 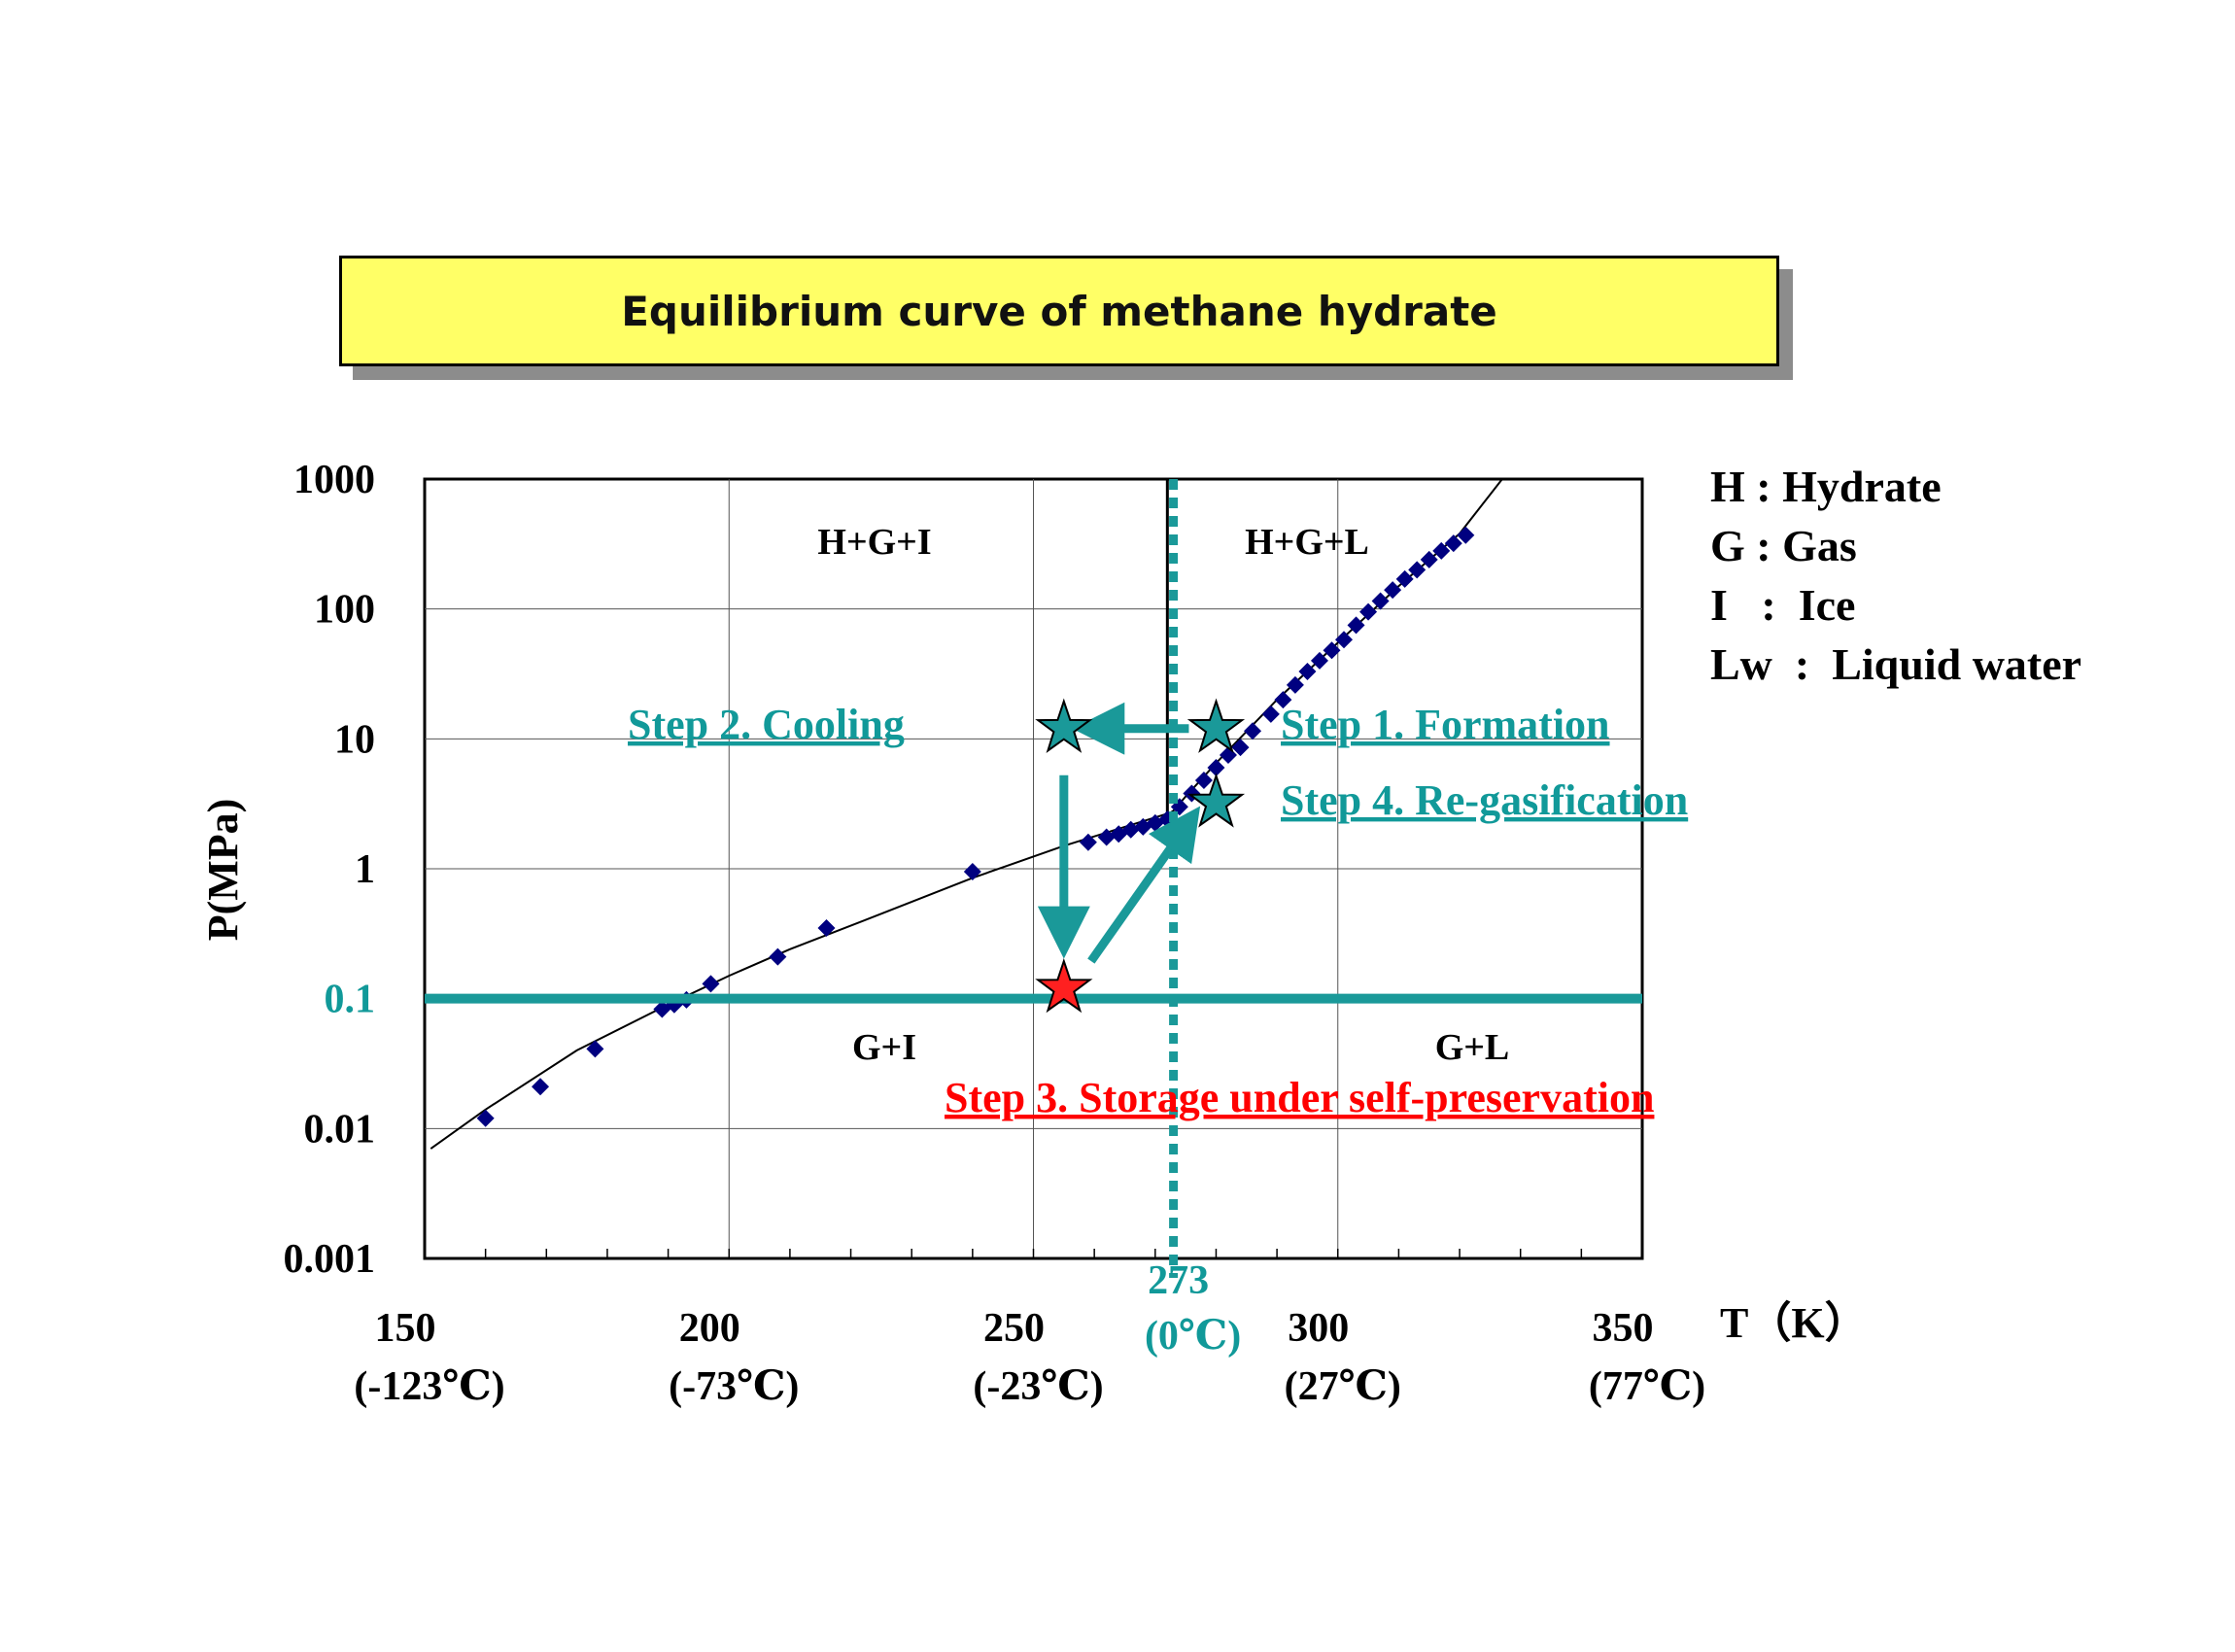 What do you see at coordinates (365, 870) in the screenshot?
I see `y-tick-label: 1` at bounding box center [365, 870].